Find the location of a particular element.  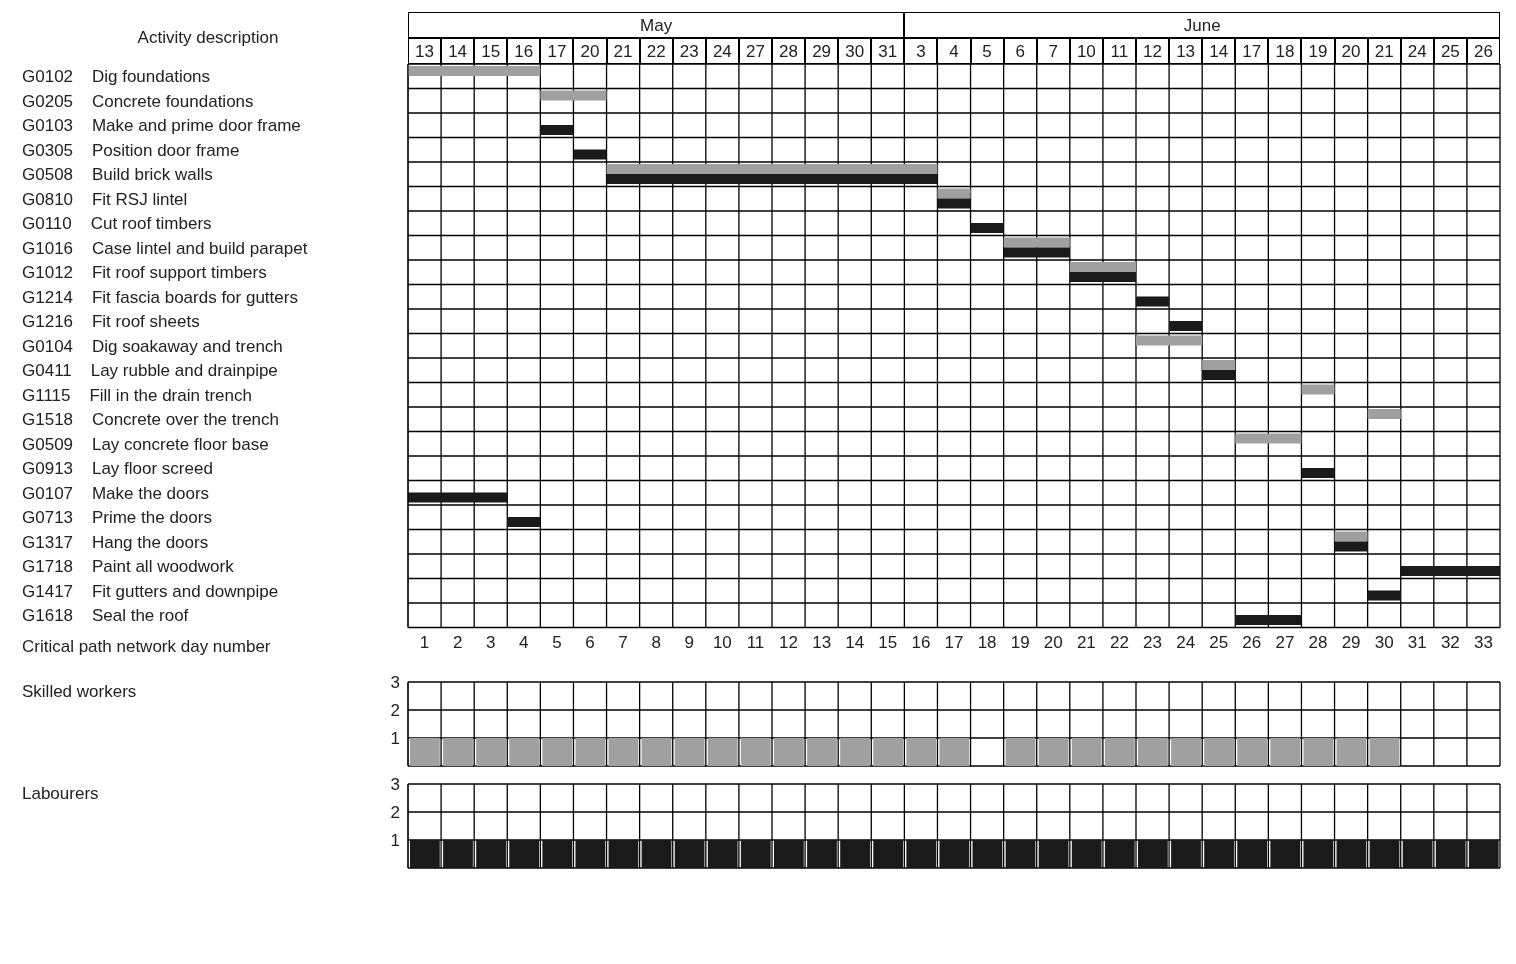

y-tick-label: G0104 Dig soakaway and trench is located at coordinates (152, 346).